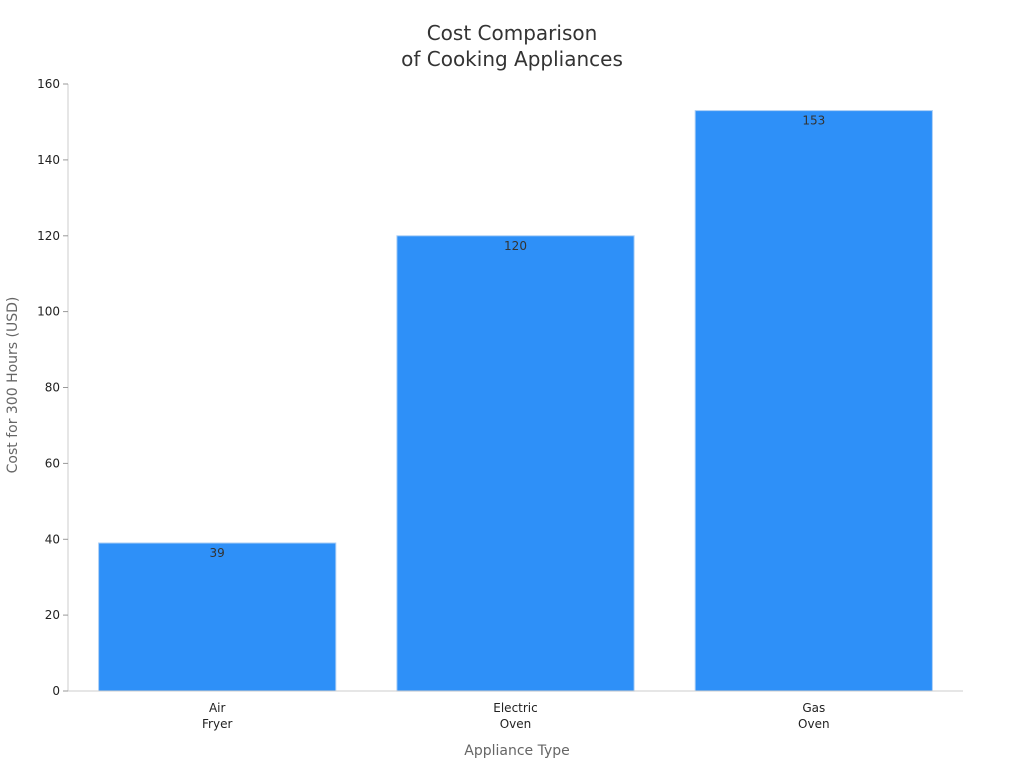 This screenshot has height=768, width=1024. I want to click on x-tick-label-1: Electric Oven, so click(515, 716).